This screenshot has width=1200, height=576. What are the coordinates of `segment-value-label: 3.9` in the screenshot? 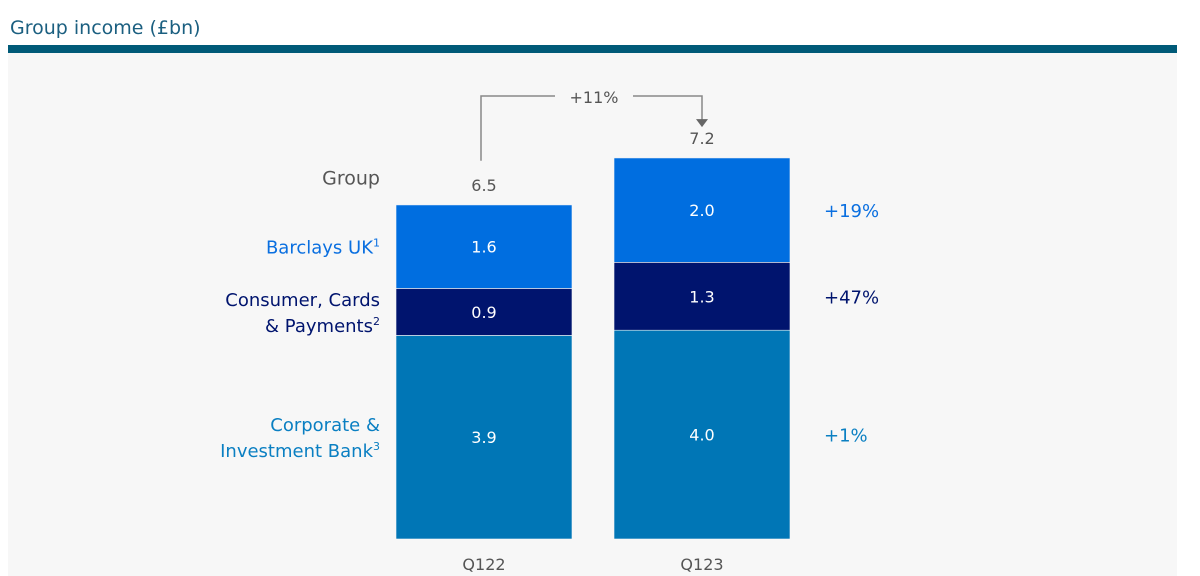 It's located at (483, 437).